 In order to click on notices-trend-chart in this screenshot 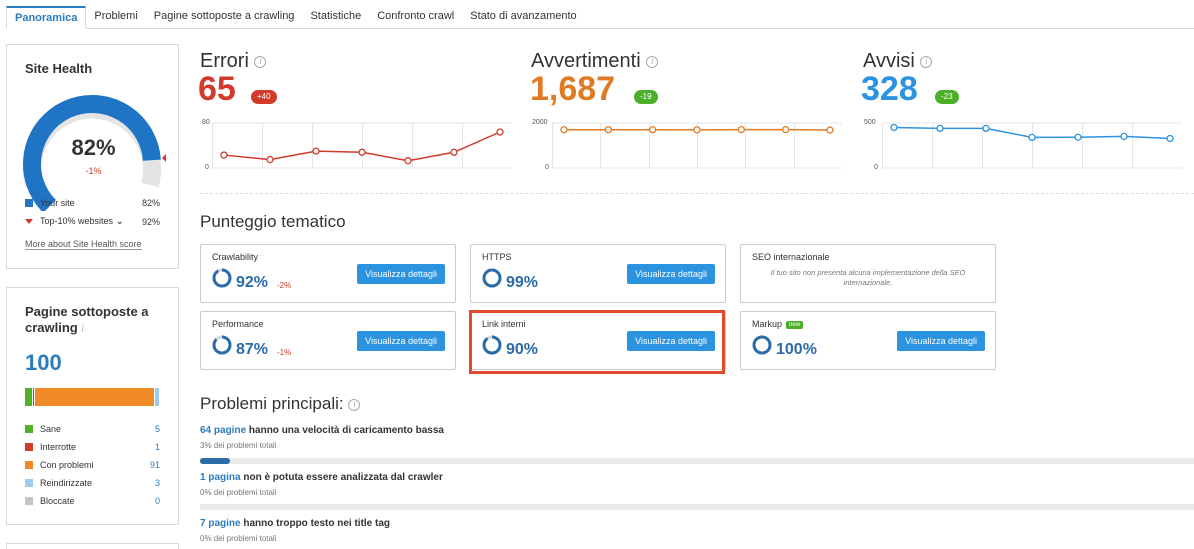, I will do `click(1032, 148)`.